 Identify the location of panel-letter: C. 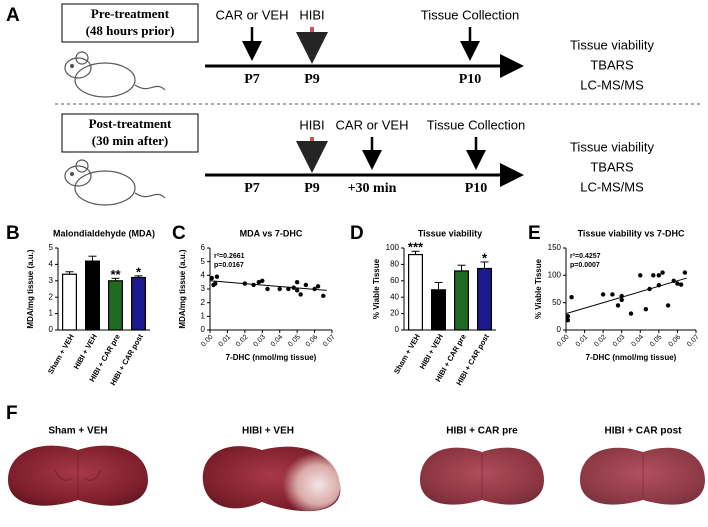
(179, 233).